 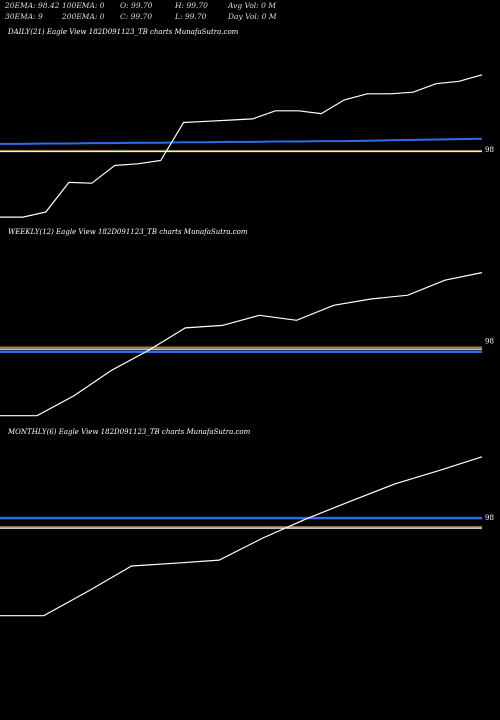 What do you see at coordinates (489, 150) in the screenshot?
I see `daily-y-tick-label: 98` at bounding box center [489, 150].